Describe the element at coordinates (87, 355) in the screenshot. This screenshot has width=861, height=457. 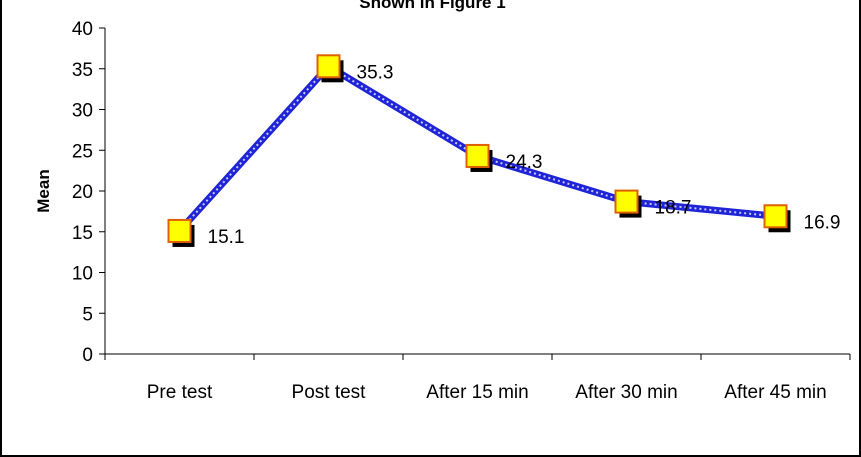
I see `y-tick-label: 0` at that location.